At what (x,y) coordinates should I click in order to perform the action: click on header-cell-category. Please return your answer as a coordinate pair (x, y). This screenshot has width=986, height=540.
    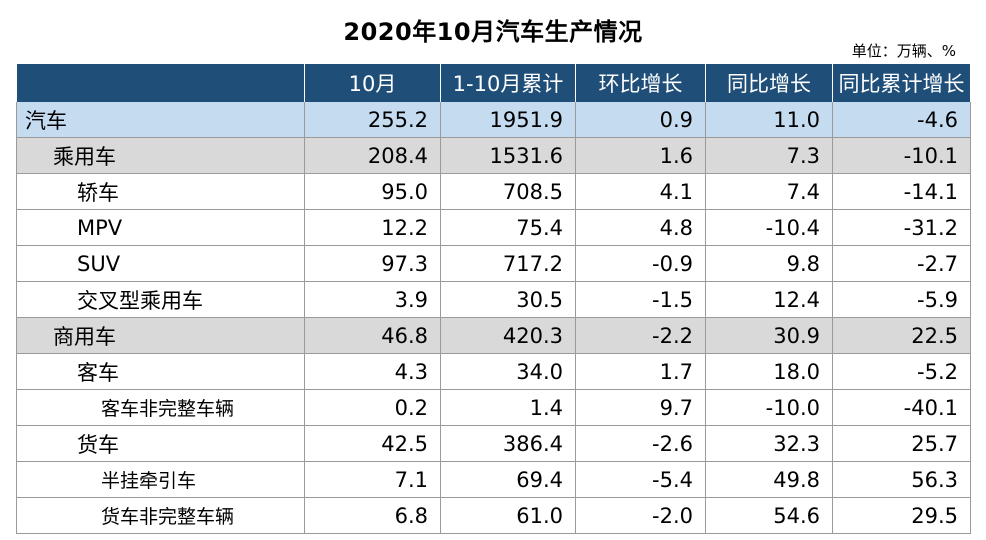
    Looking at the image, I should click on (160, 83).